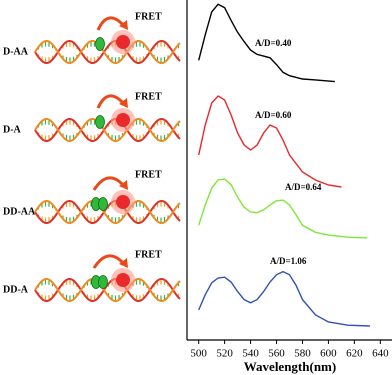 This screenshot has height=375, width=392. Describe the element at coordinates (328, 354) in the screenshot. I see `x-tick-label: 600` at that location.